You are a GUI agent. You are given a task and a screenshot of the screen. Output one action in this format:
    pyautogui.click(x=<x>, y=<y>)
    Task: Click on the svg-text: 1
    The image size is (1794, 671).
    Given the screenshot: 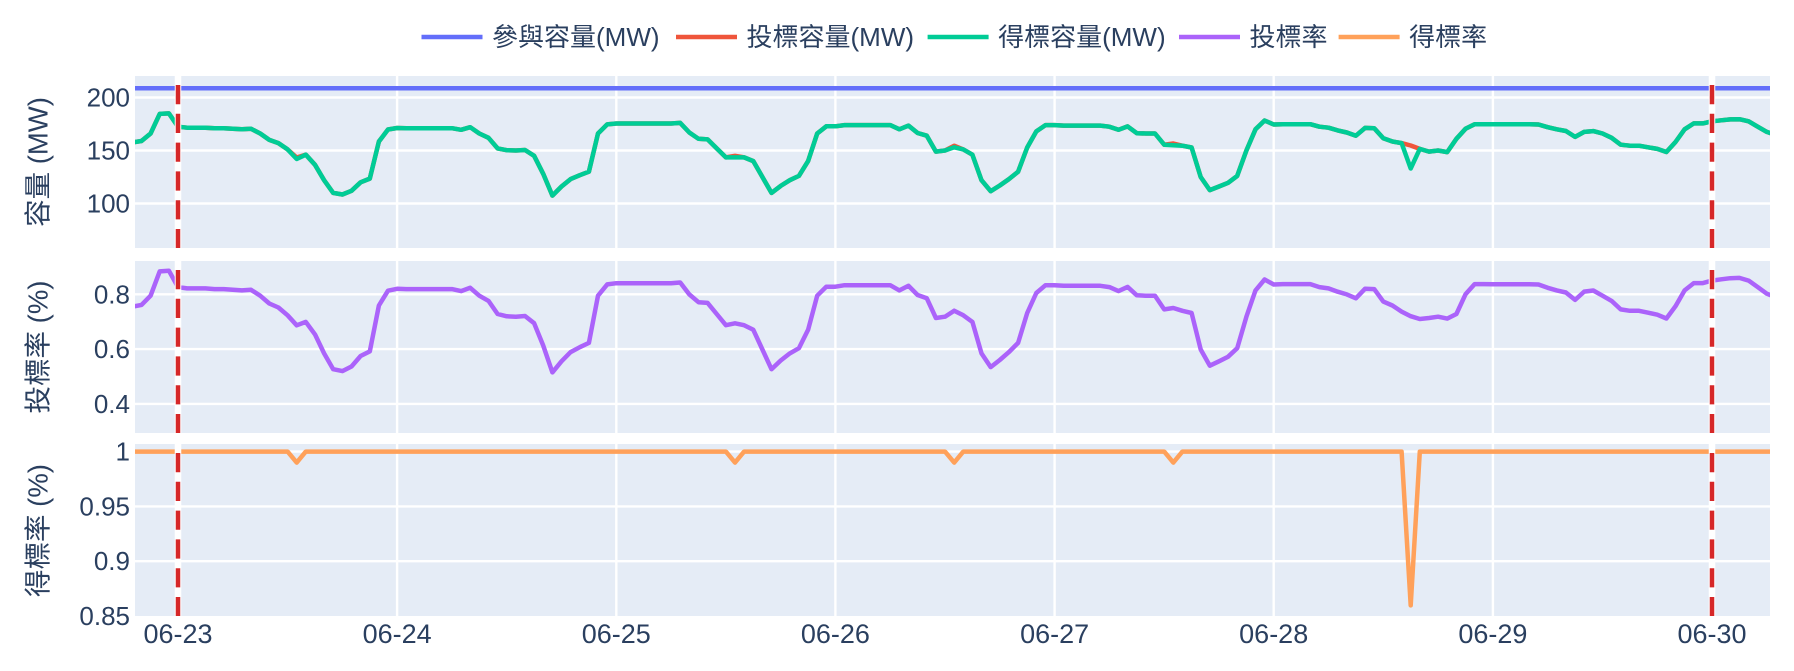 What is the action you would take?
    pyautogui.click(x=123, y=452)
    